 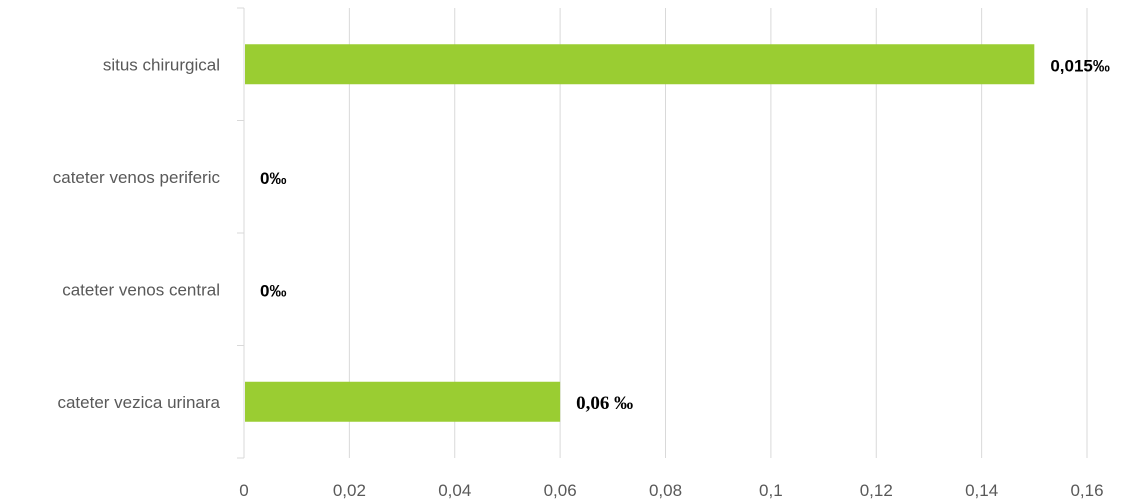 What do you see at coordinates (1080, 65) in the screenshot?
I see `data-label: 0,015‰` at bounding box center [1080, 65].